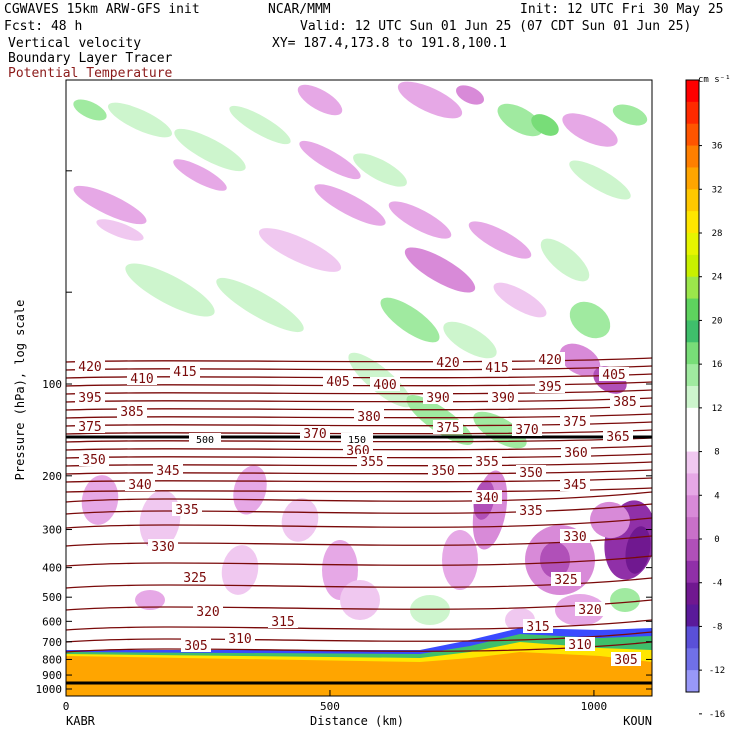  What do you see at coordinates (81, 721) in the screenshot?
I see `left-station: KABR` at bounding box center [81, 721].